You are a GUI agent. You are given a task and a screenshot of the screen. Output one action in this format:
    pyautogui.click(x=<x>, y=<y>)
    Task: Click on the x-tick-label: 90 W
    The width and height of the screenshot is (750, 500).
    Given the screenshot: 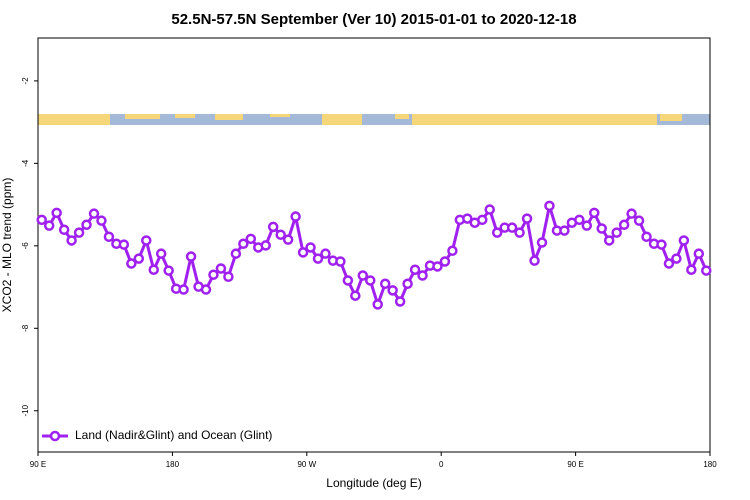 What is the action you would take?
    pyautogui.click(x=306, y=464)
    